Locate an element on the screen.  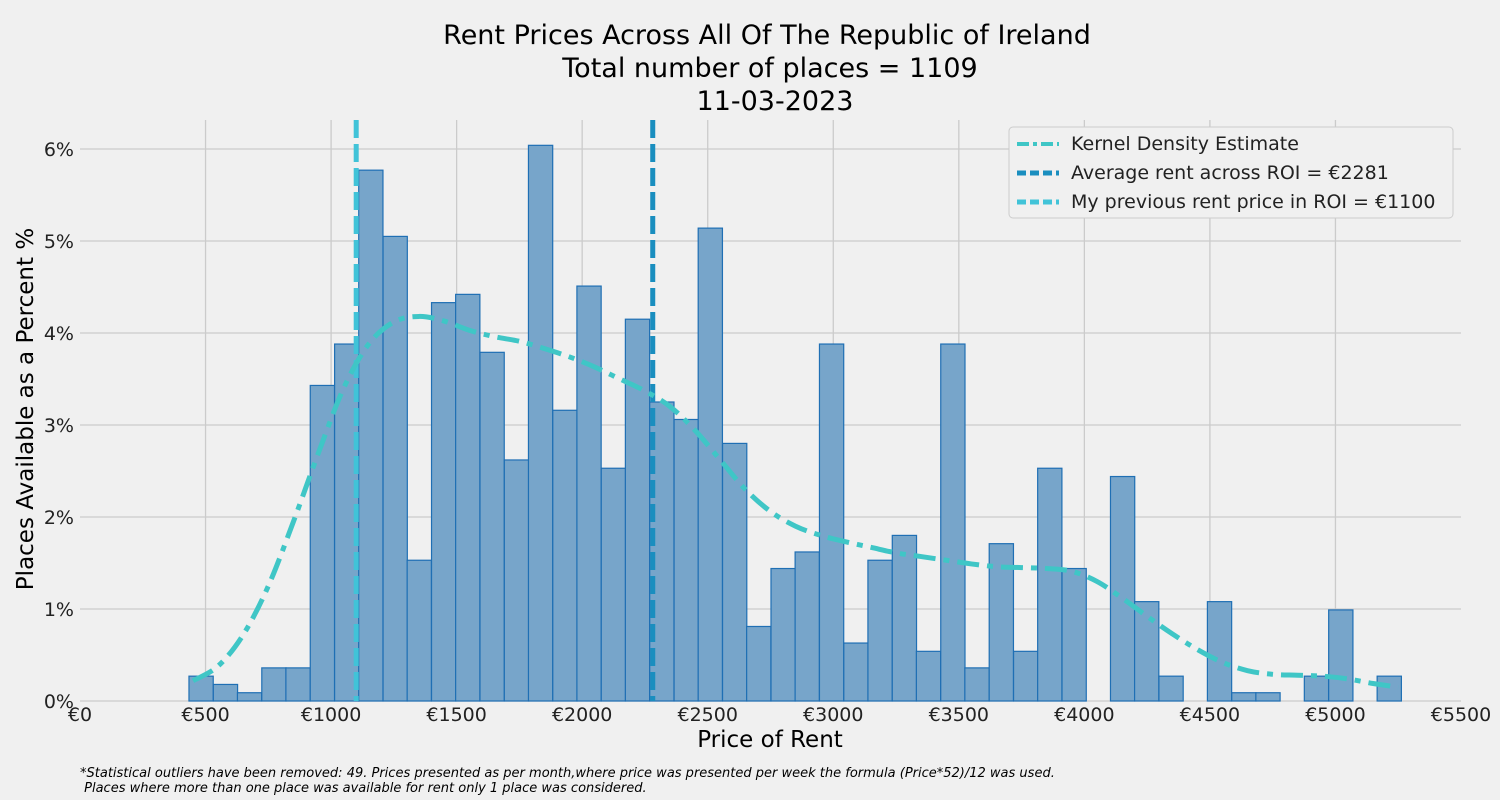
x-tick-label: €4000 is located at coordinates (1084, 715).